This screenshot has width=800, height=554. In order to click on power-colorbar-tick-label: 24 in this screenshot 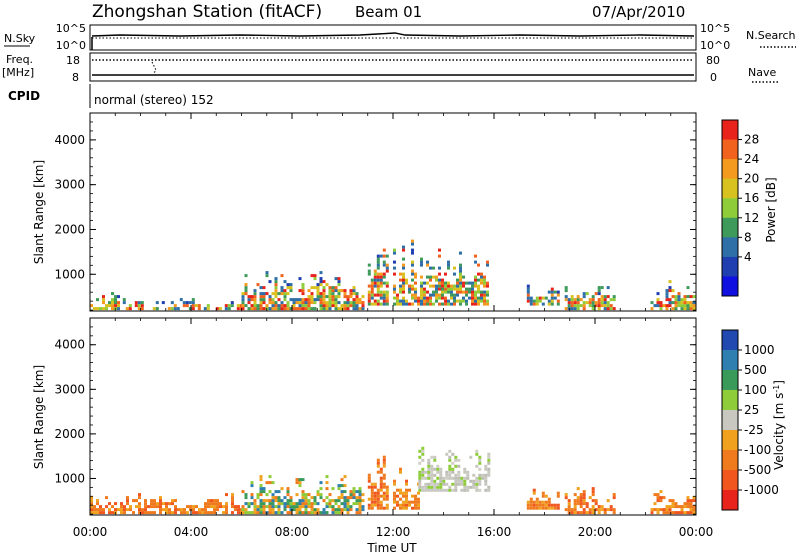, I will do `click(751, 159)`.